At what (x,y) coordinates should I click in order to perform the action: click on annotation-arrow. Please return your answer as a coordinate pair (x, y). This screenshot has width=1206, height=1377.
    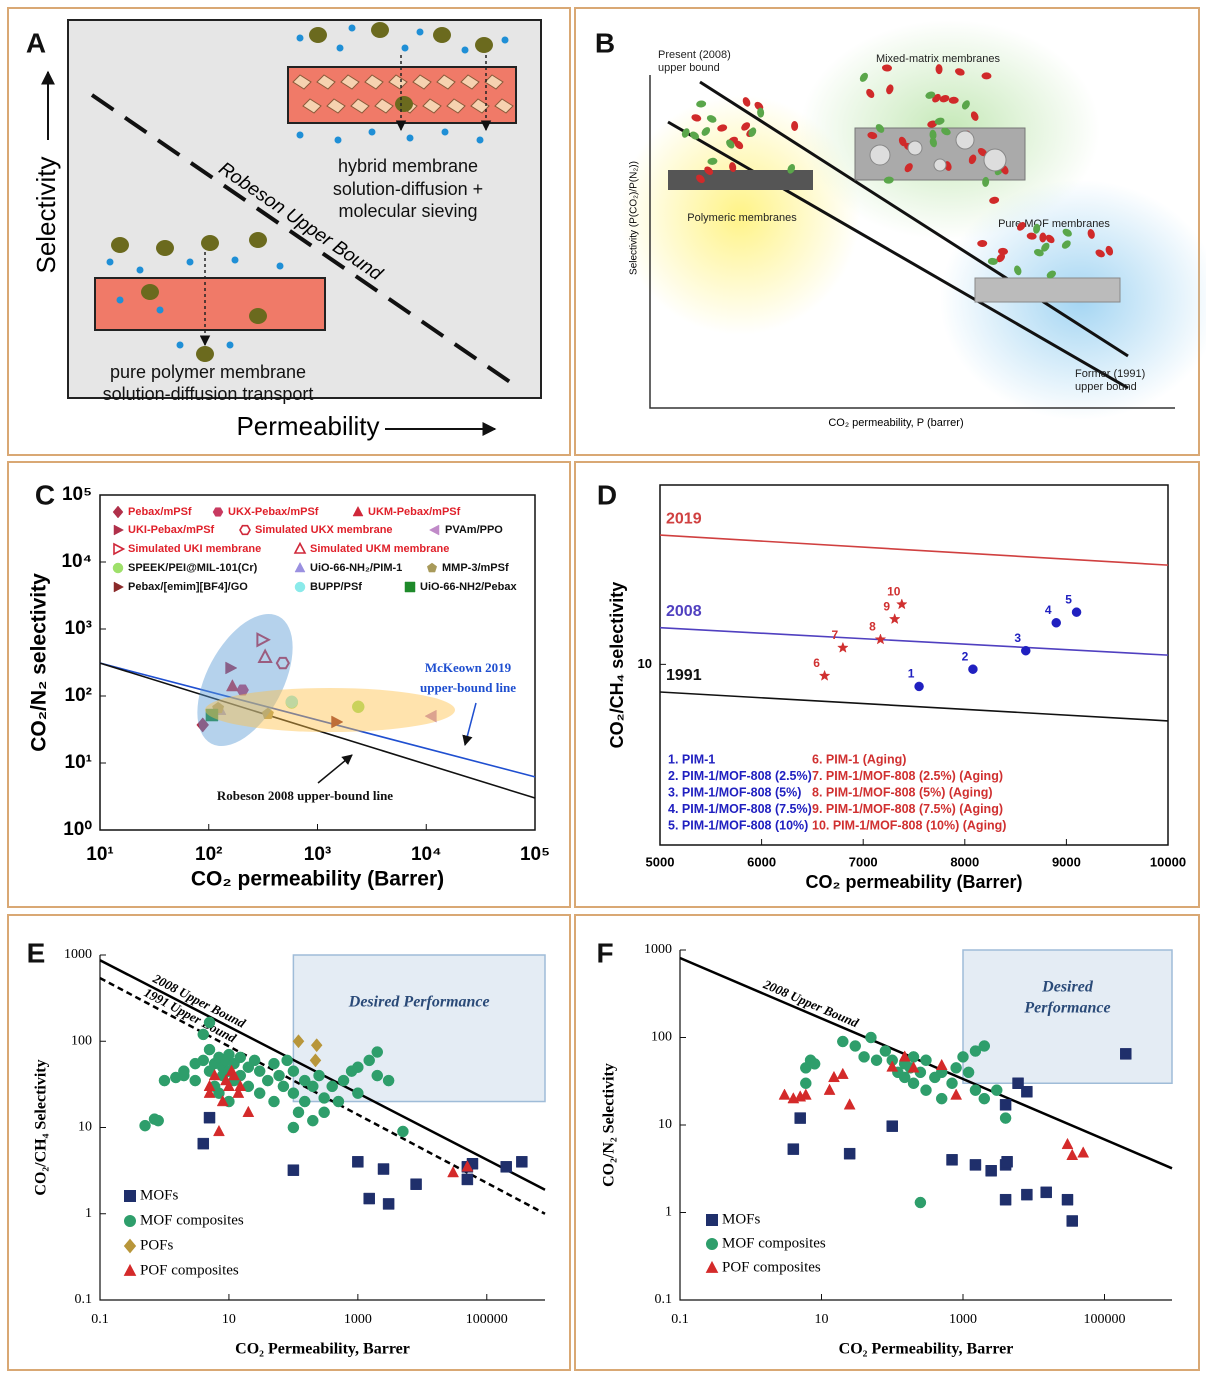
    Looking at the image, I should click on (335, 769).